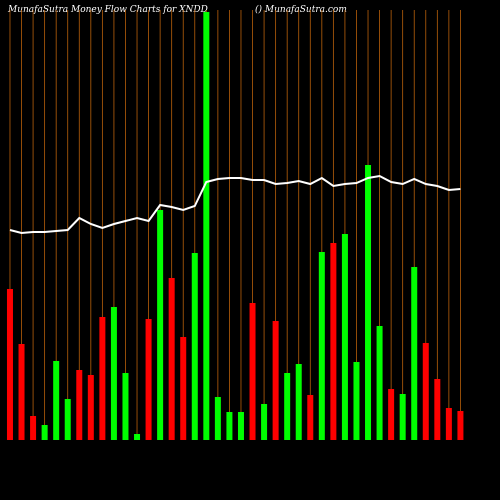 The width and height of the screenshot is (500, 500). What do you see at coordinates (301, 9) in the screenshot?
I see `chart-subtitle: () MunafaSutra.com` at bounding box center [301, 9].